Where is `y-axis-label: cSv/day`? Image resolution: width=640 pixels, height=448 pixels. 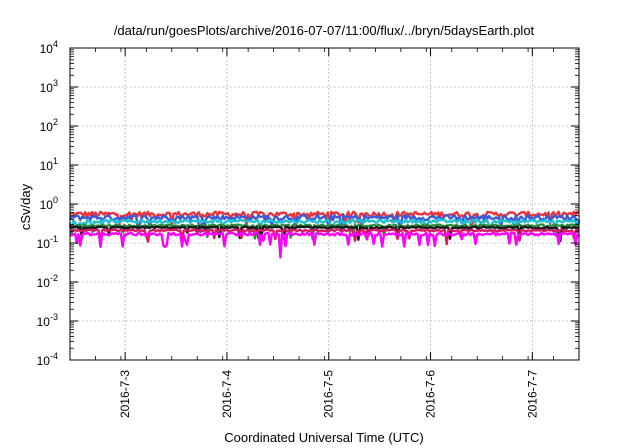 y-axis-label: cSv/day is located at coordinates (25, 206).